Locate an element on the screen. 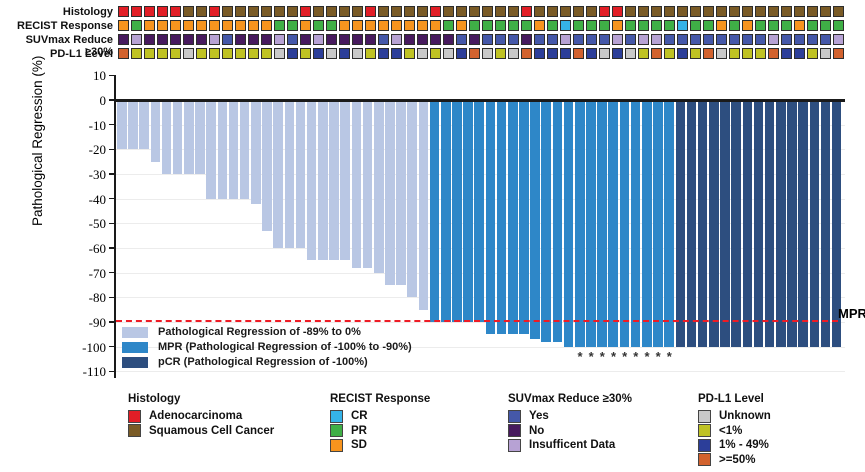 This screenshot has width=865, height=472. legend-item: Adenocarcinoma is located at coordinates (201, 416).